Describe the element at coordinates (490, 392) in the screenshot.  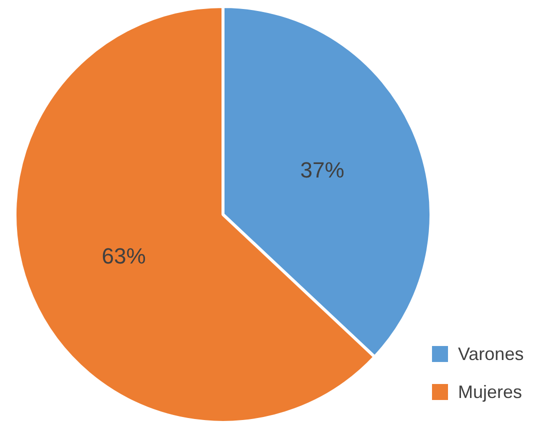
I see `legend-label: Mujeres` at that location.